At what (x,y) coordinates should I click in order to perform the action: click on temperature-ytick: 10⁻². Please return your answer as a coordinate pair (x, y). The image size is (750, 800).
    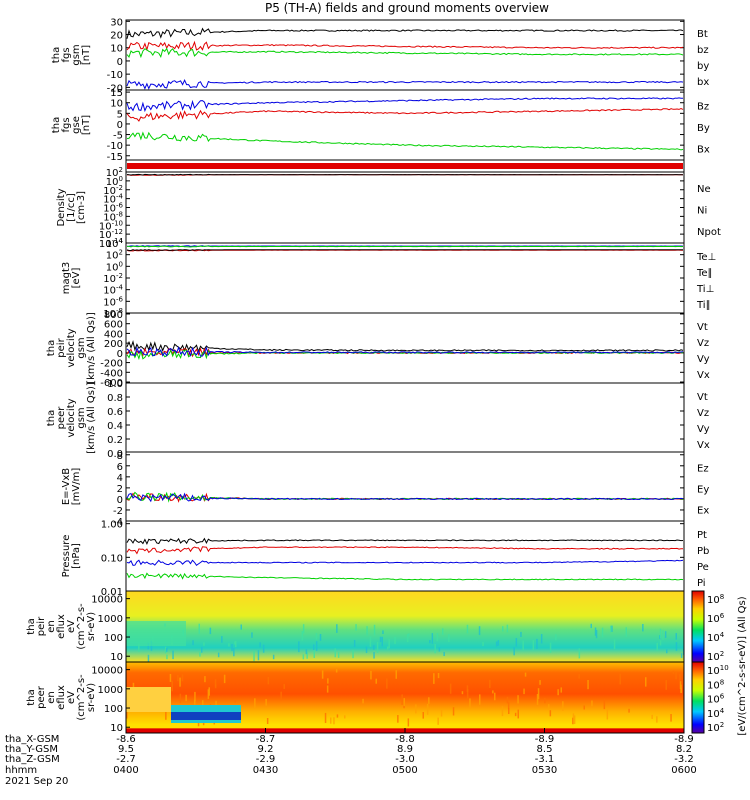
    Looking at the image, I should click on (113, 278).